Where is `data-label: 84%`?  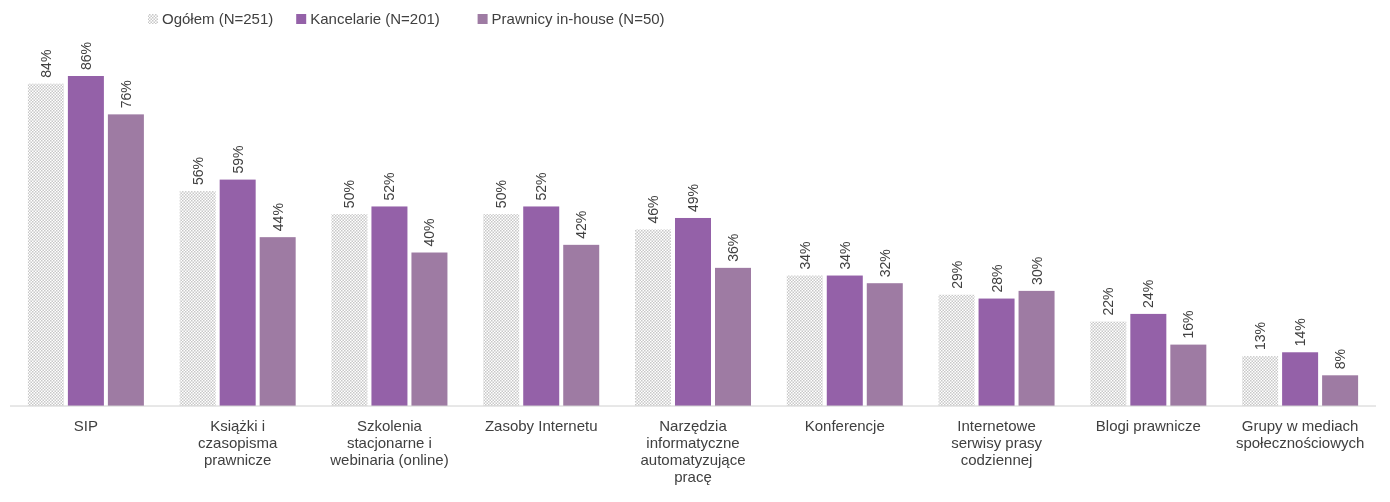
data-label: 84% is located at coordinates (45, 63).